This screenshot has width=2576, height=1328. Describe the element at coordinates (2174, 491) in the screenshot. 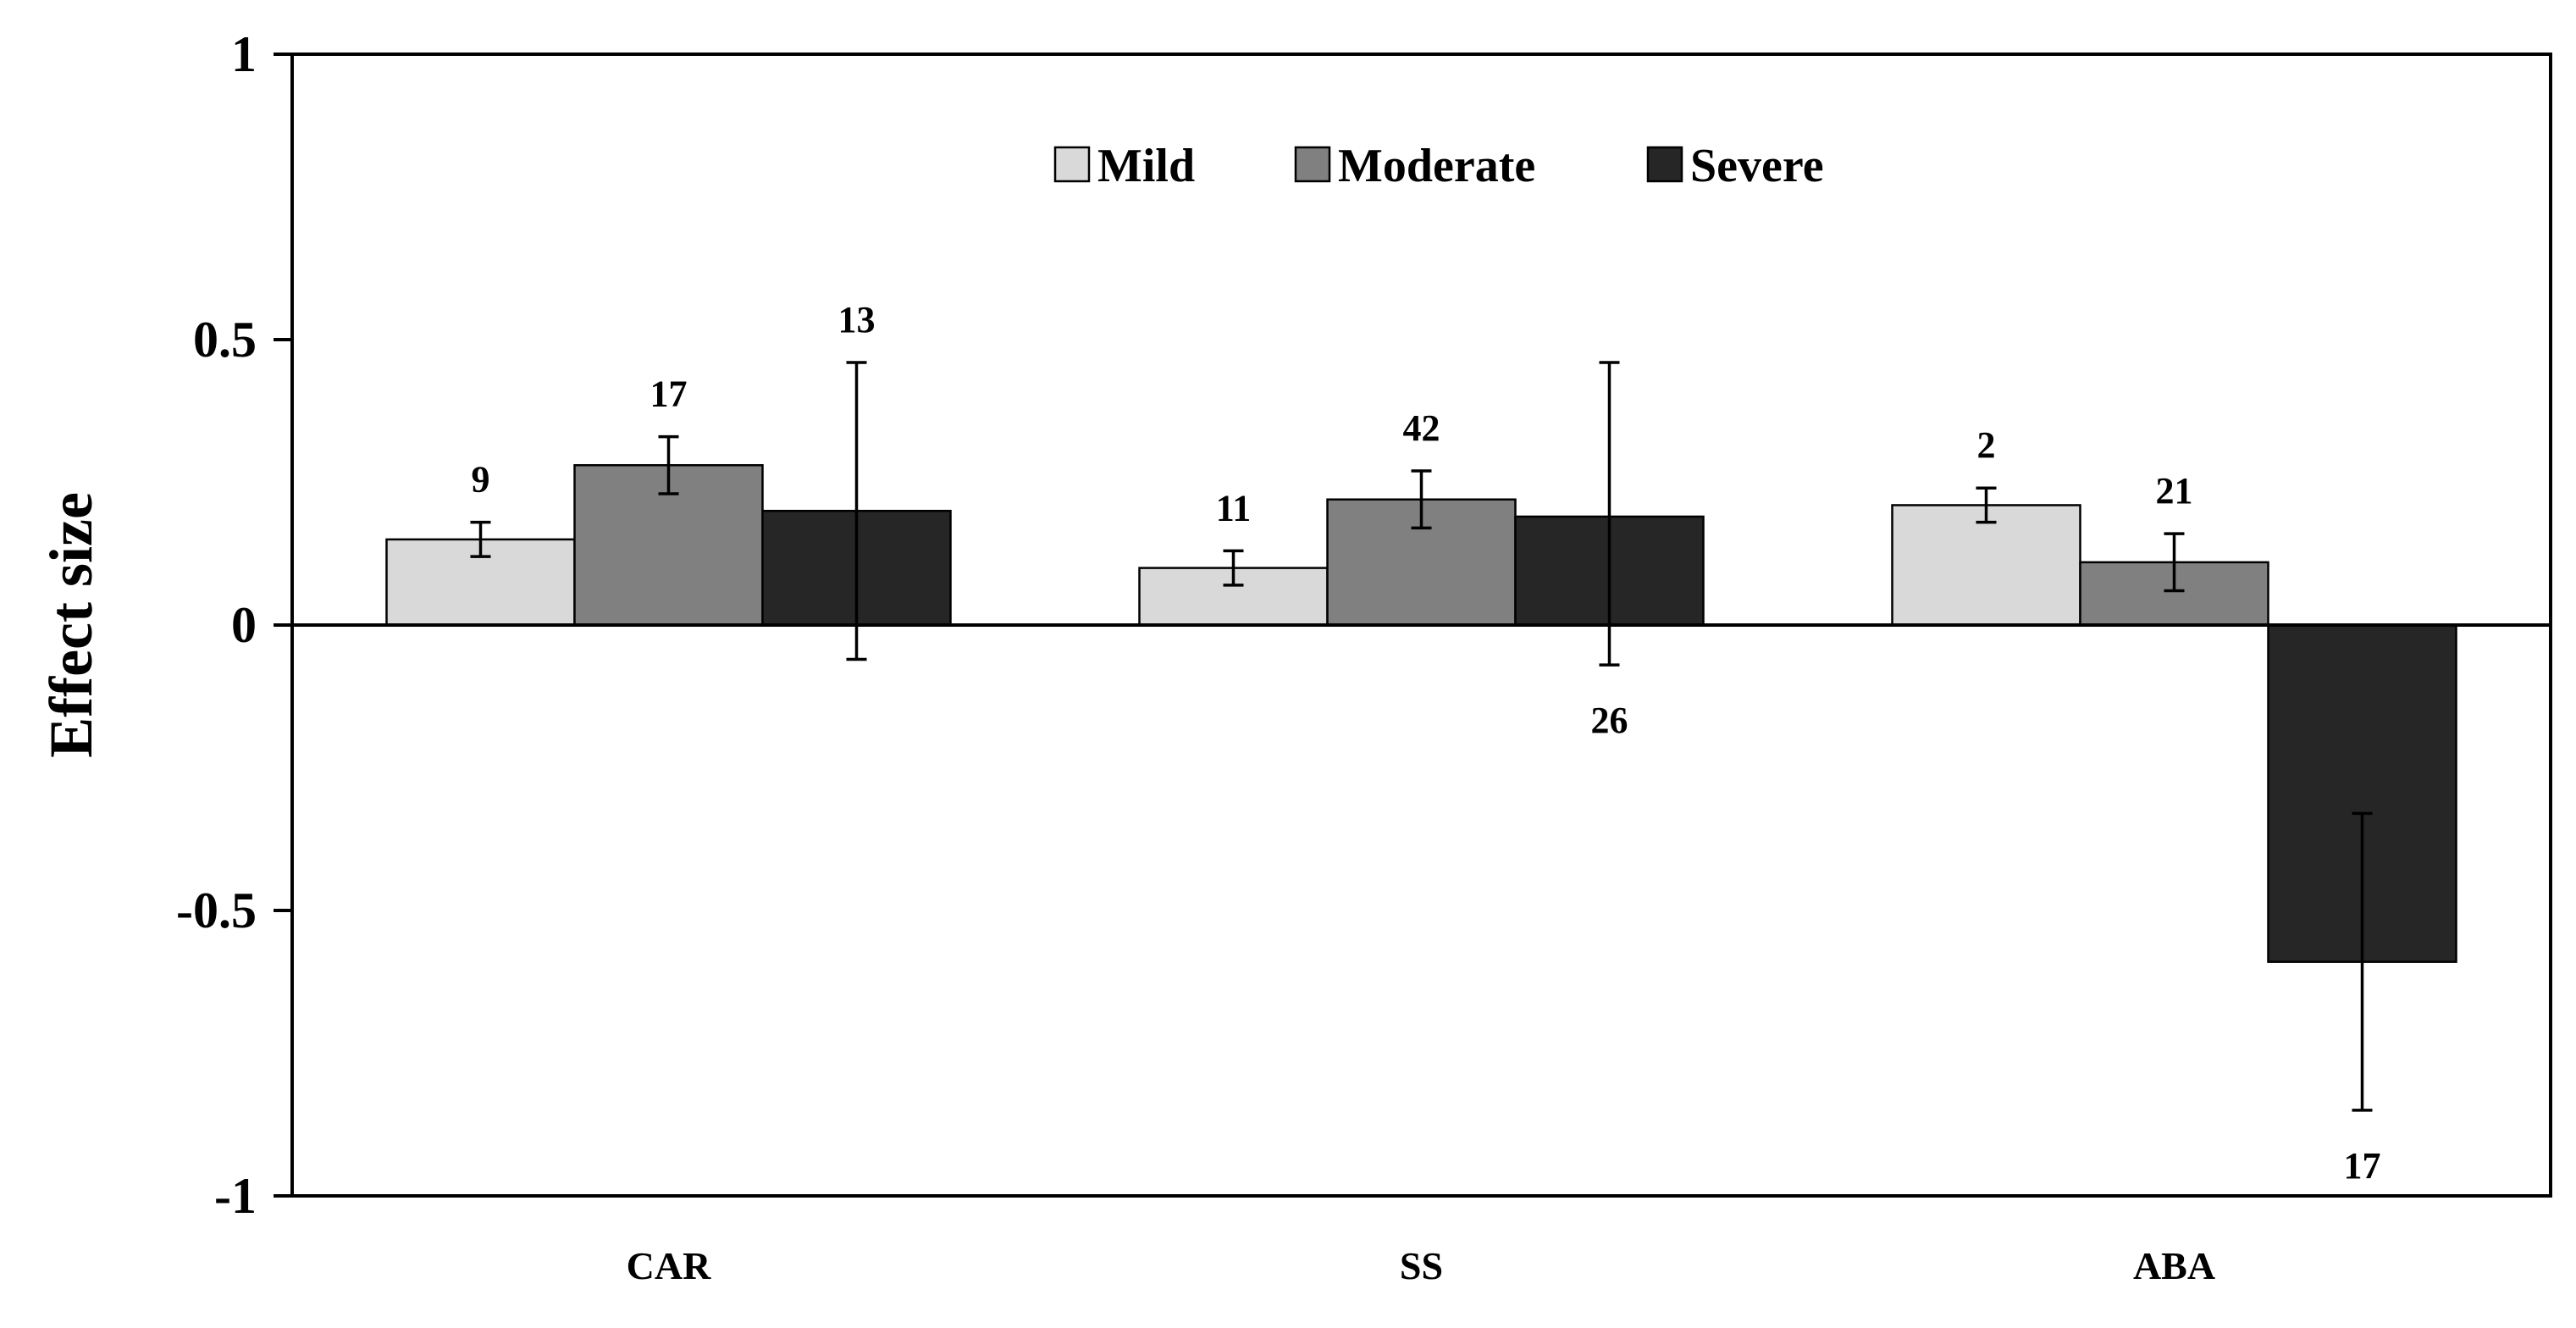

I see `n-label: 21` at that location.